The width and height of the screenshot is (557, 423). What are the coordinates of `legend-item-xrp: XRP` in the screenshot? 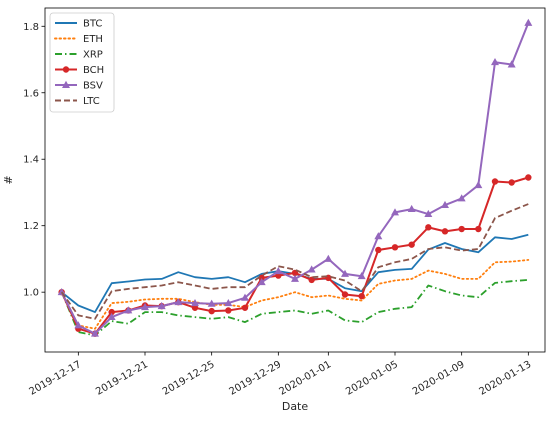 It's located at (79, 55).